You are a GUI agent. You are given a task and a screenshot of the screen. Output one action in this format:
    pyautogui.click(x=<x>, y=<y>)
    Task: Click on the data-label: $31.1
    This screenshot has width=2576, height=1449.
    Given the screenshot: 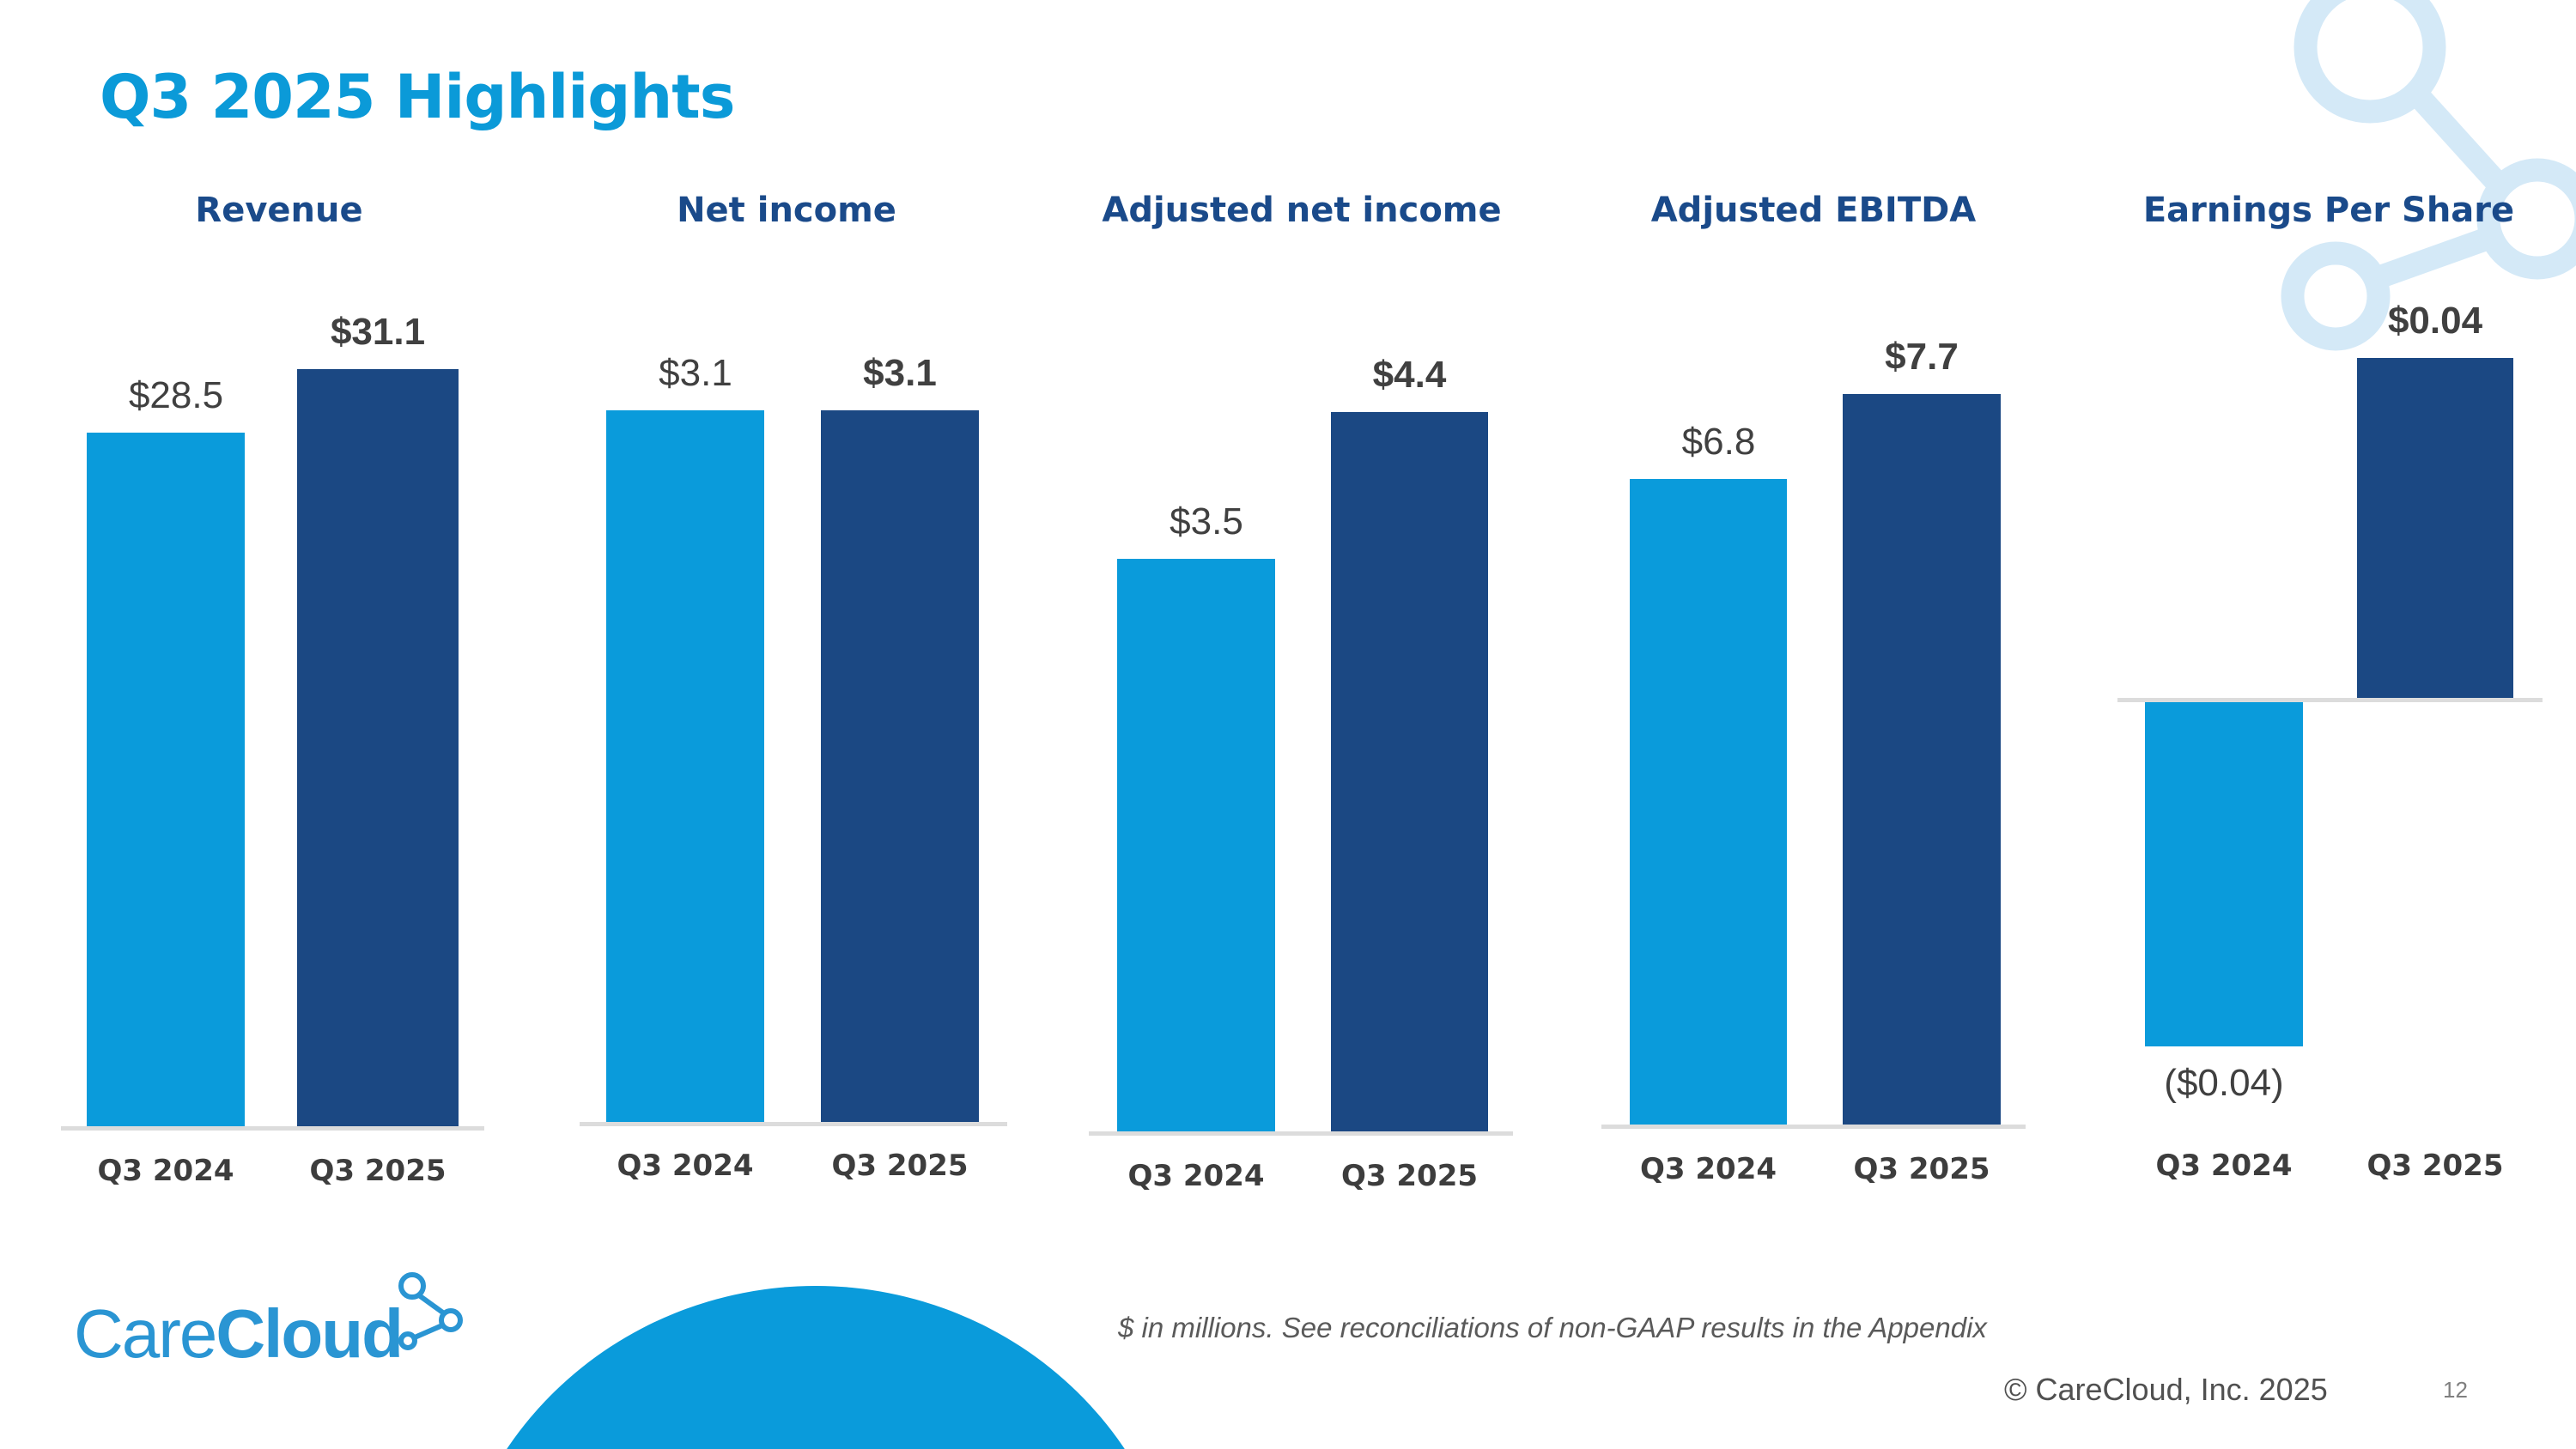 What is the action you would take?
    pyautogui.click(x=378, y=332)
    